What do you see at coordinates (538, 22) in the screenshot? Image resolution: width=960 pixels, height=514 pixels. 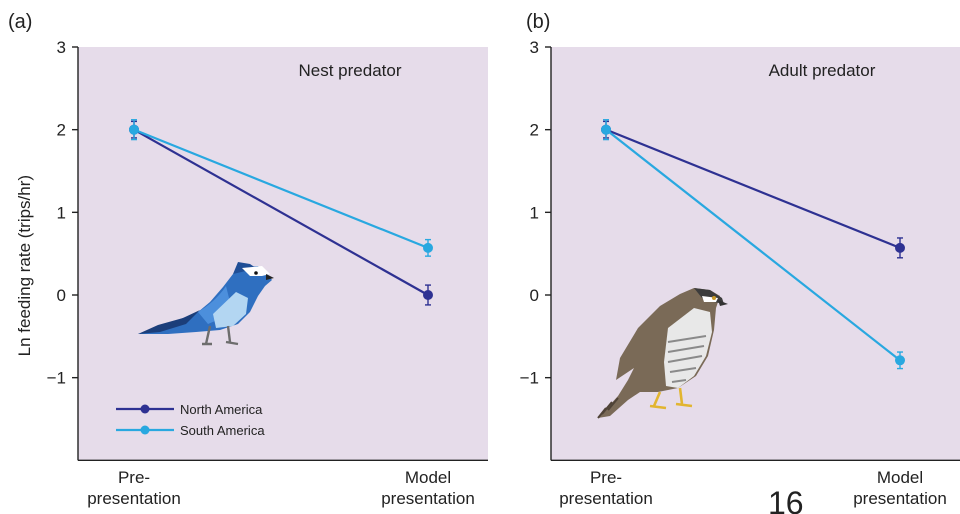 I see `panel-label: (b)` at bounding box center [538, 22].